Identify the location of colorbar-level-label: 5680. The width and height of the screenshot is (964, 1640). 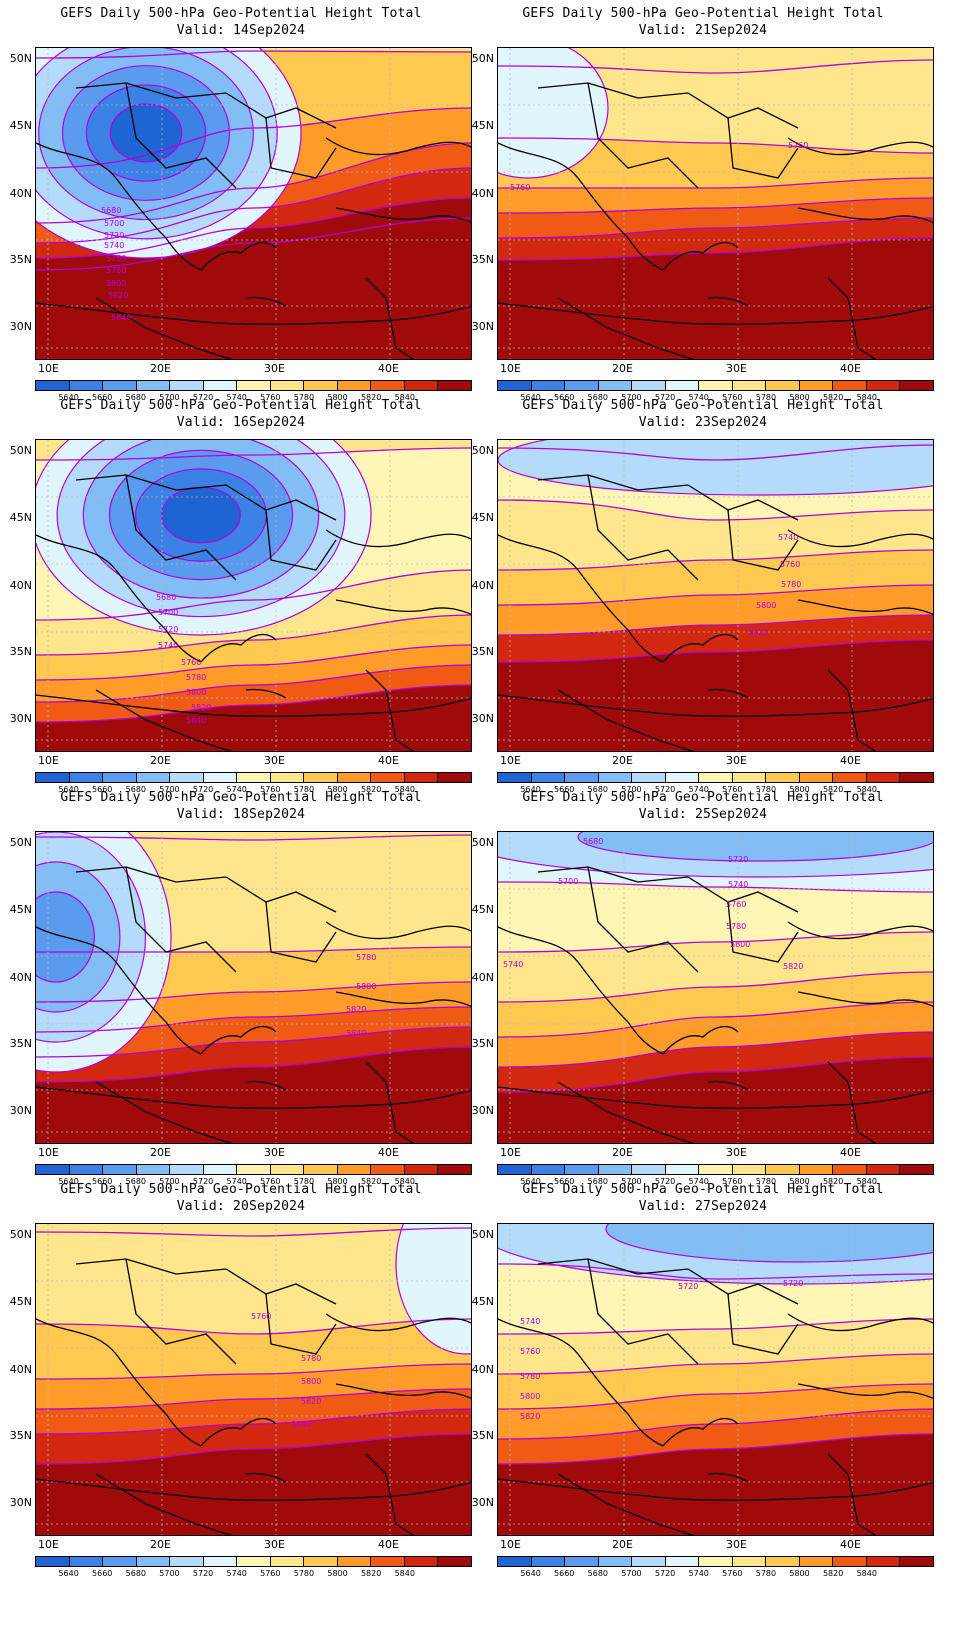
(136, 397).